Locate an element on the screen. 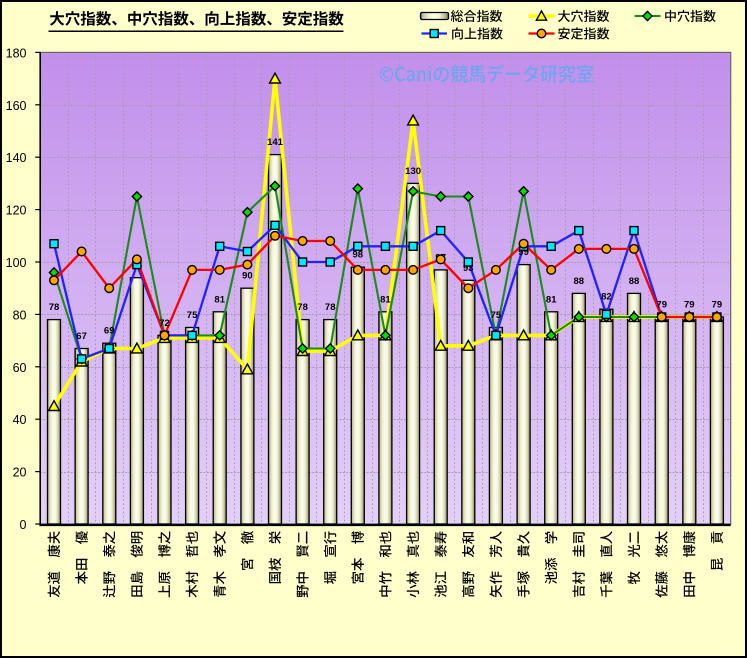 The image size is (747, 658). svg-text: 20 is located at coordinates (20, 473).